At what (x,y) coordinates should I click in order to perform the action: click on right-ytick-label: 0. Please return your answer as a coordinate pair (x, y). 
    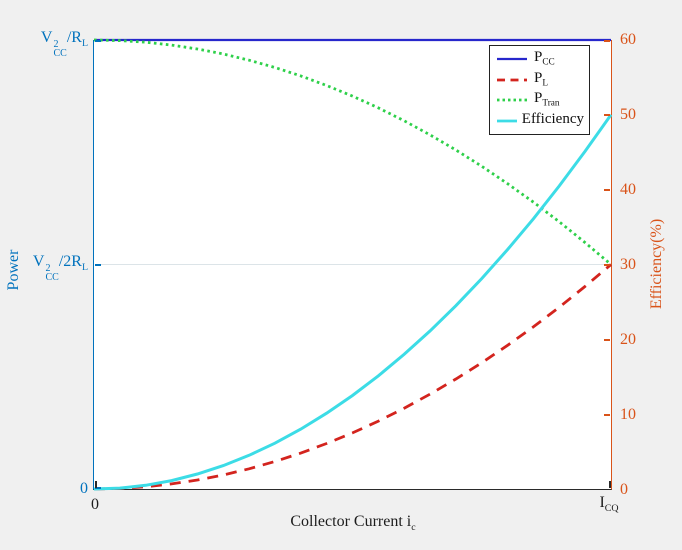
    Looking at the image, I should click on (624, 489).